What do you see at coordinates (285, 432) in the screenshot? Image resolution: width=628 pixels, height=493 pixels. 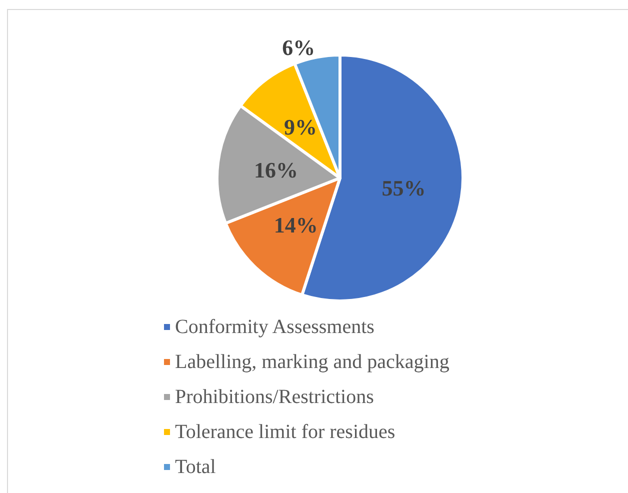 I see `legend-label: Tolerance limit for residues` at bounding box center [285, 432].